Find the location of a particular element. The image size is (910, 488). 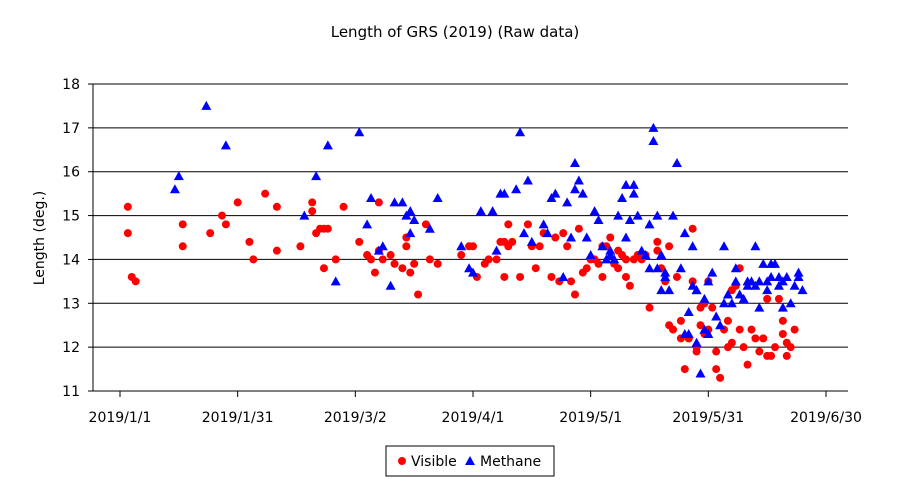

y-tick-label: 18 is located at coordinates (71, 85).